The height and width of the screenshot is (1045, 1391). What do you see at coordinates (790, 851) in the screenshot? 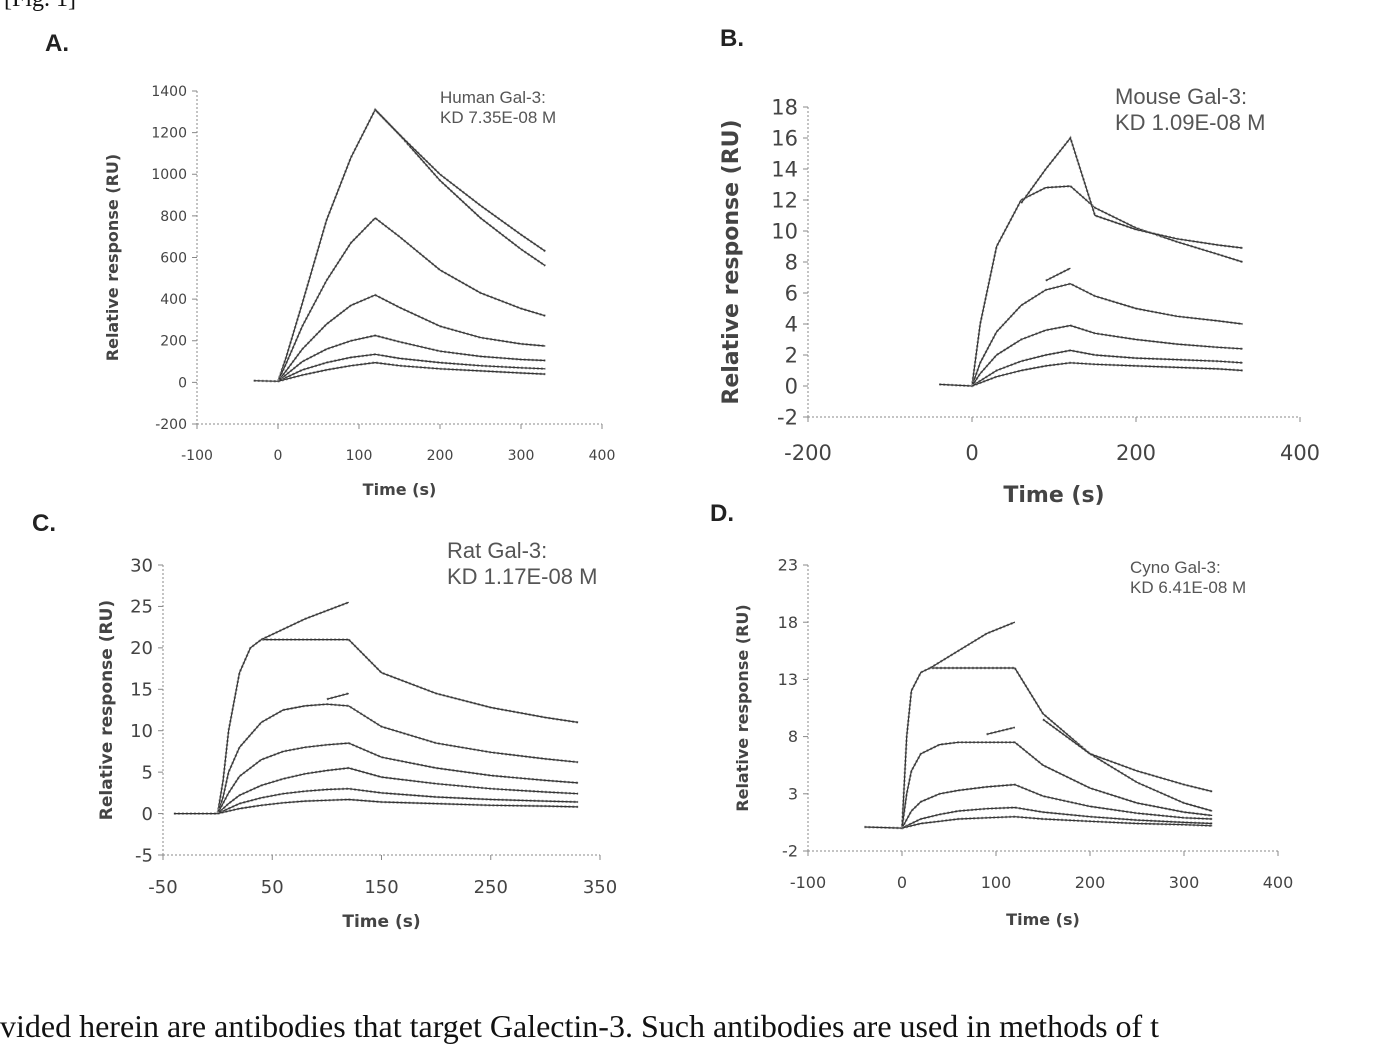
I see `y-tick-label: -2` at bounding box center [790, 851].